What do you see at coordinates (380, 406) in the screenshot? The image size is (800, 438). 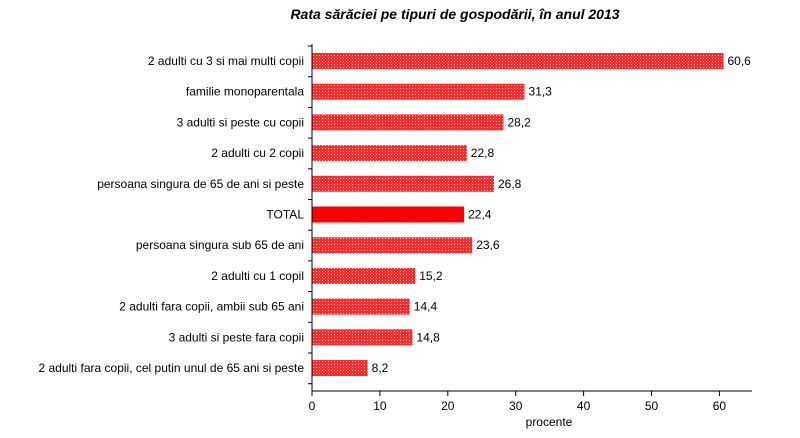 I see `x-tick-label: 10` at bounding box center [380, 406].